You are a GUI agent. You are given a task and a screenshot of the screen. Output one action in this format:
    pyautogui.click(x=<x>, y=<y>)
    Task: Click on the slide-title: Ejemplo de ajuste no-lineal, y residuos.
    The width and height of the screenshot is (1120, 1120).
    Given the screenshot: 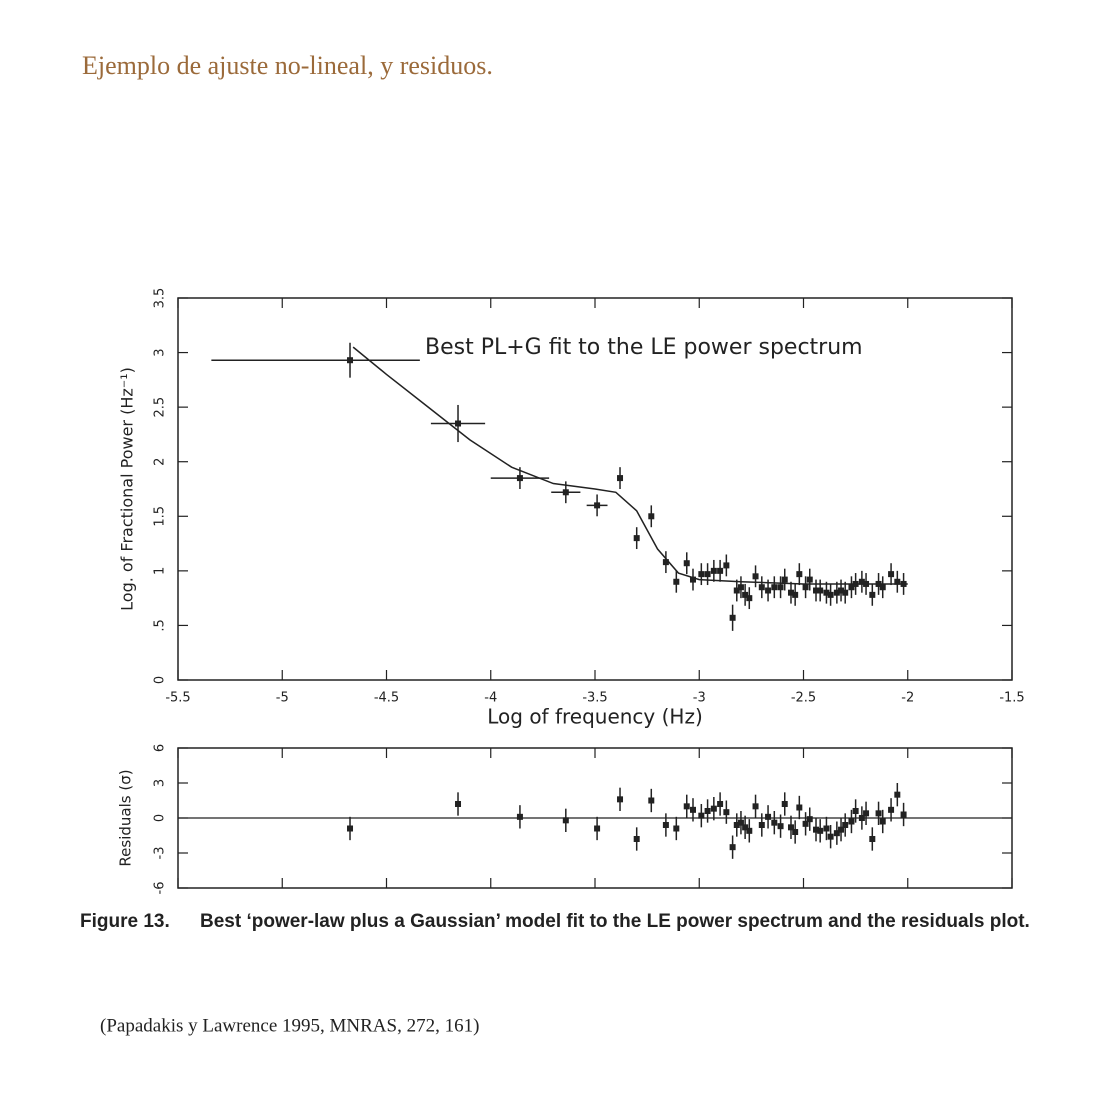 What is the action you would take?
    pyautogui.click(x=287, y=65)
    